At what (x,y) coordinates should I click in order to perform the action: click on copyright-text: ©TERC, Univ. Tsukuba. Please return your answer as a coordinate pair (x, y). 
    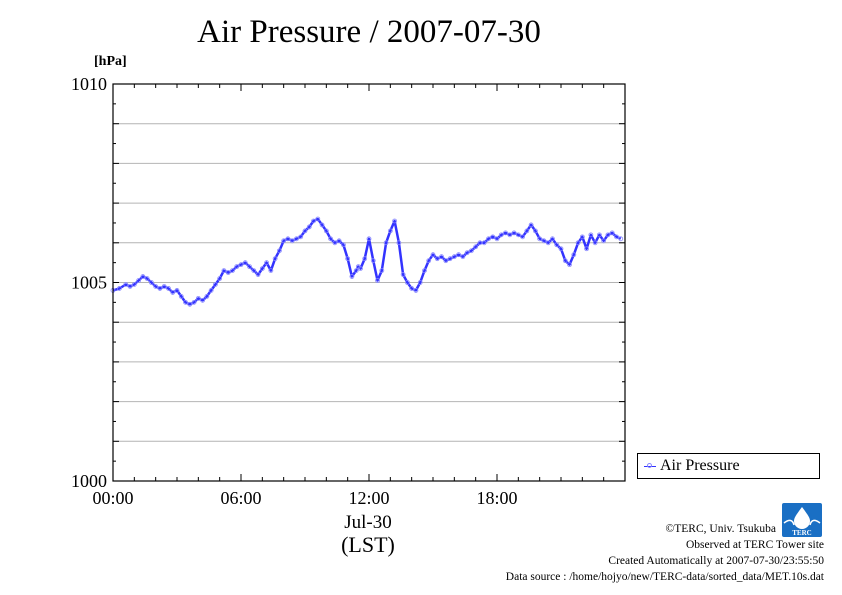
    Looking at the image, I should click on (720, 529).